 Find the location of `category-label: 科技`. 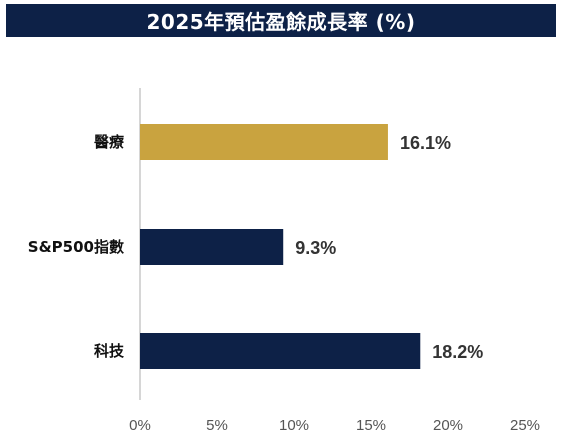

category-label: 科技 is located at coordinates (109, 351).